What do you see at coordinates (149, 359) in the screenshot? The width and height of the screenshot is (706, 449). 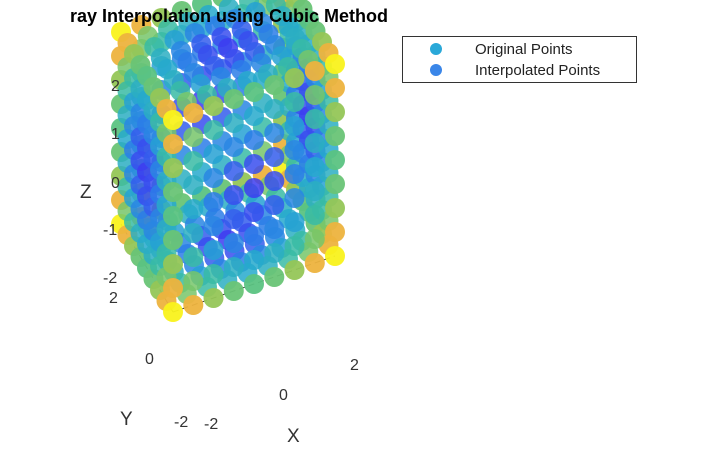 I see `y-tick-label: 0` at bounding box center [149, 359].